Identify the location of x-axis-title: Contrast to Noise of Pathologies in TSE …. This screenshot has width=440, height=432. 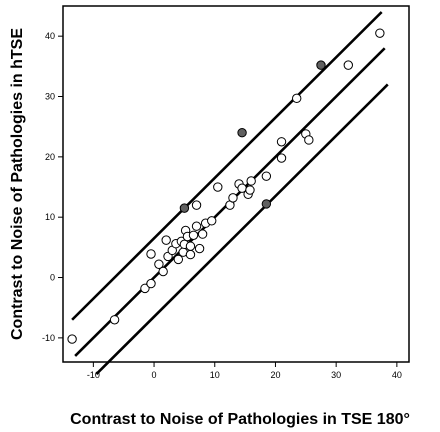
(240, 419).